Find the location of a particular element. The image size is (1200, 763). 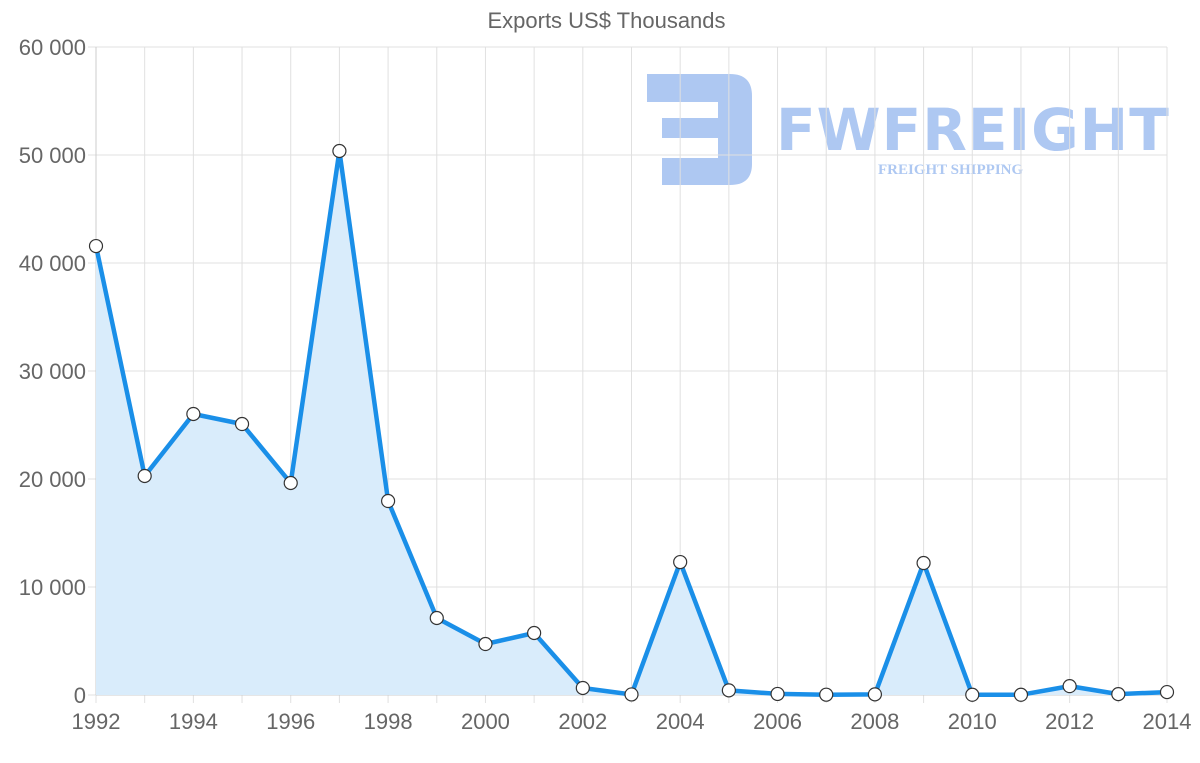

x-tick-label: 1996 is located at coordinates (290, 721).